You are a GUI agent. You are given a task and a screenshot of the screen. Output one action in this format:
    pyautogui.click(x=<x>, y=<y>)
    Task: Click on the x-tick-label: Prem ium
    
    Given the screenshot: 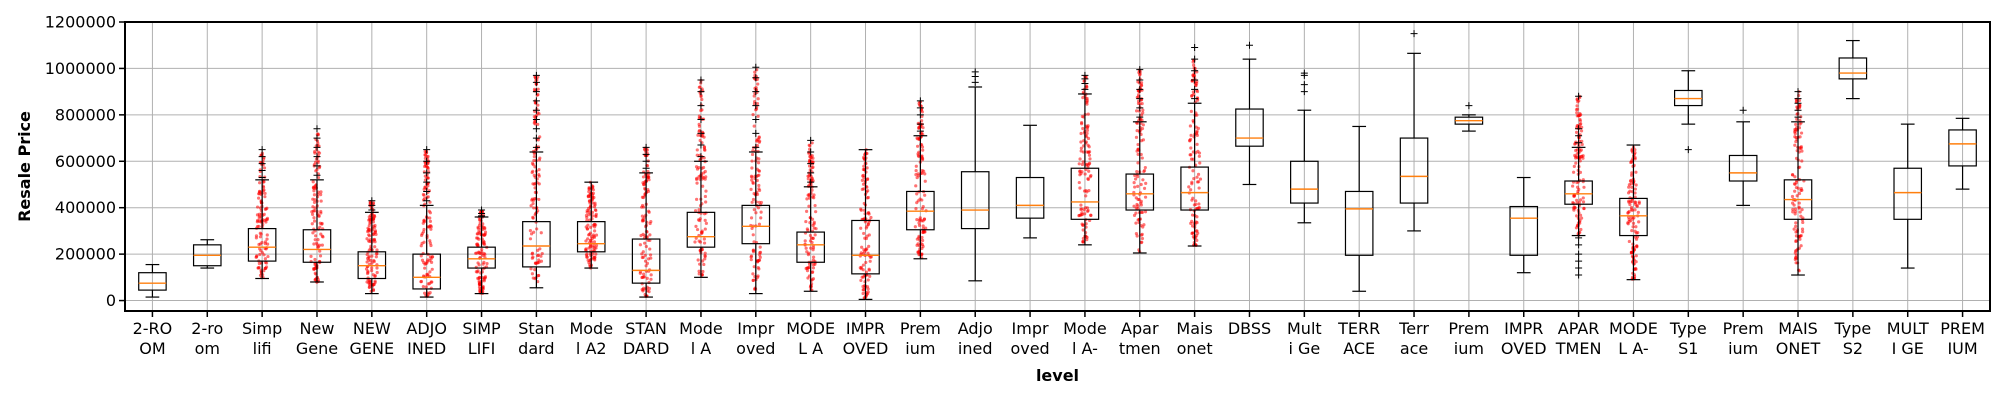 What is the action you would take?
    pyautogui.click(x=1743, y=338)
    